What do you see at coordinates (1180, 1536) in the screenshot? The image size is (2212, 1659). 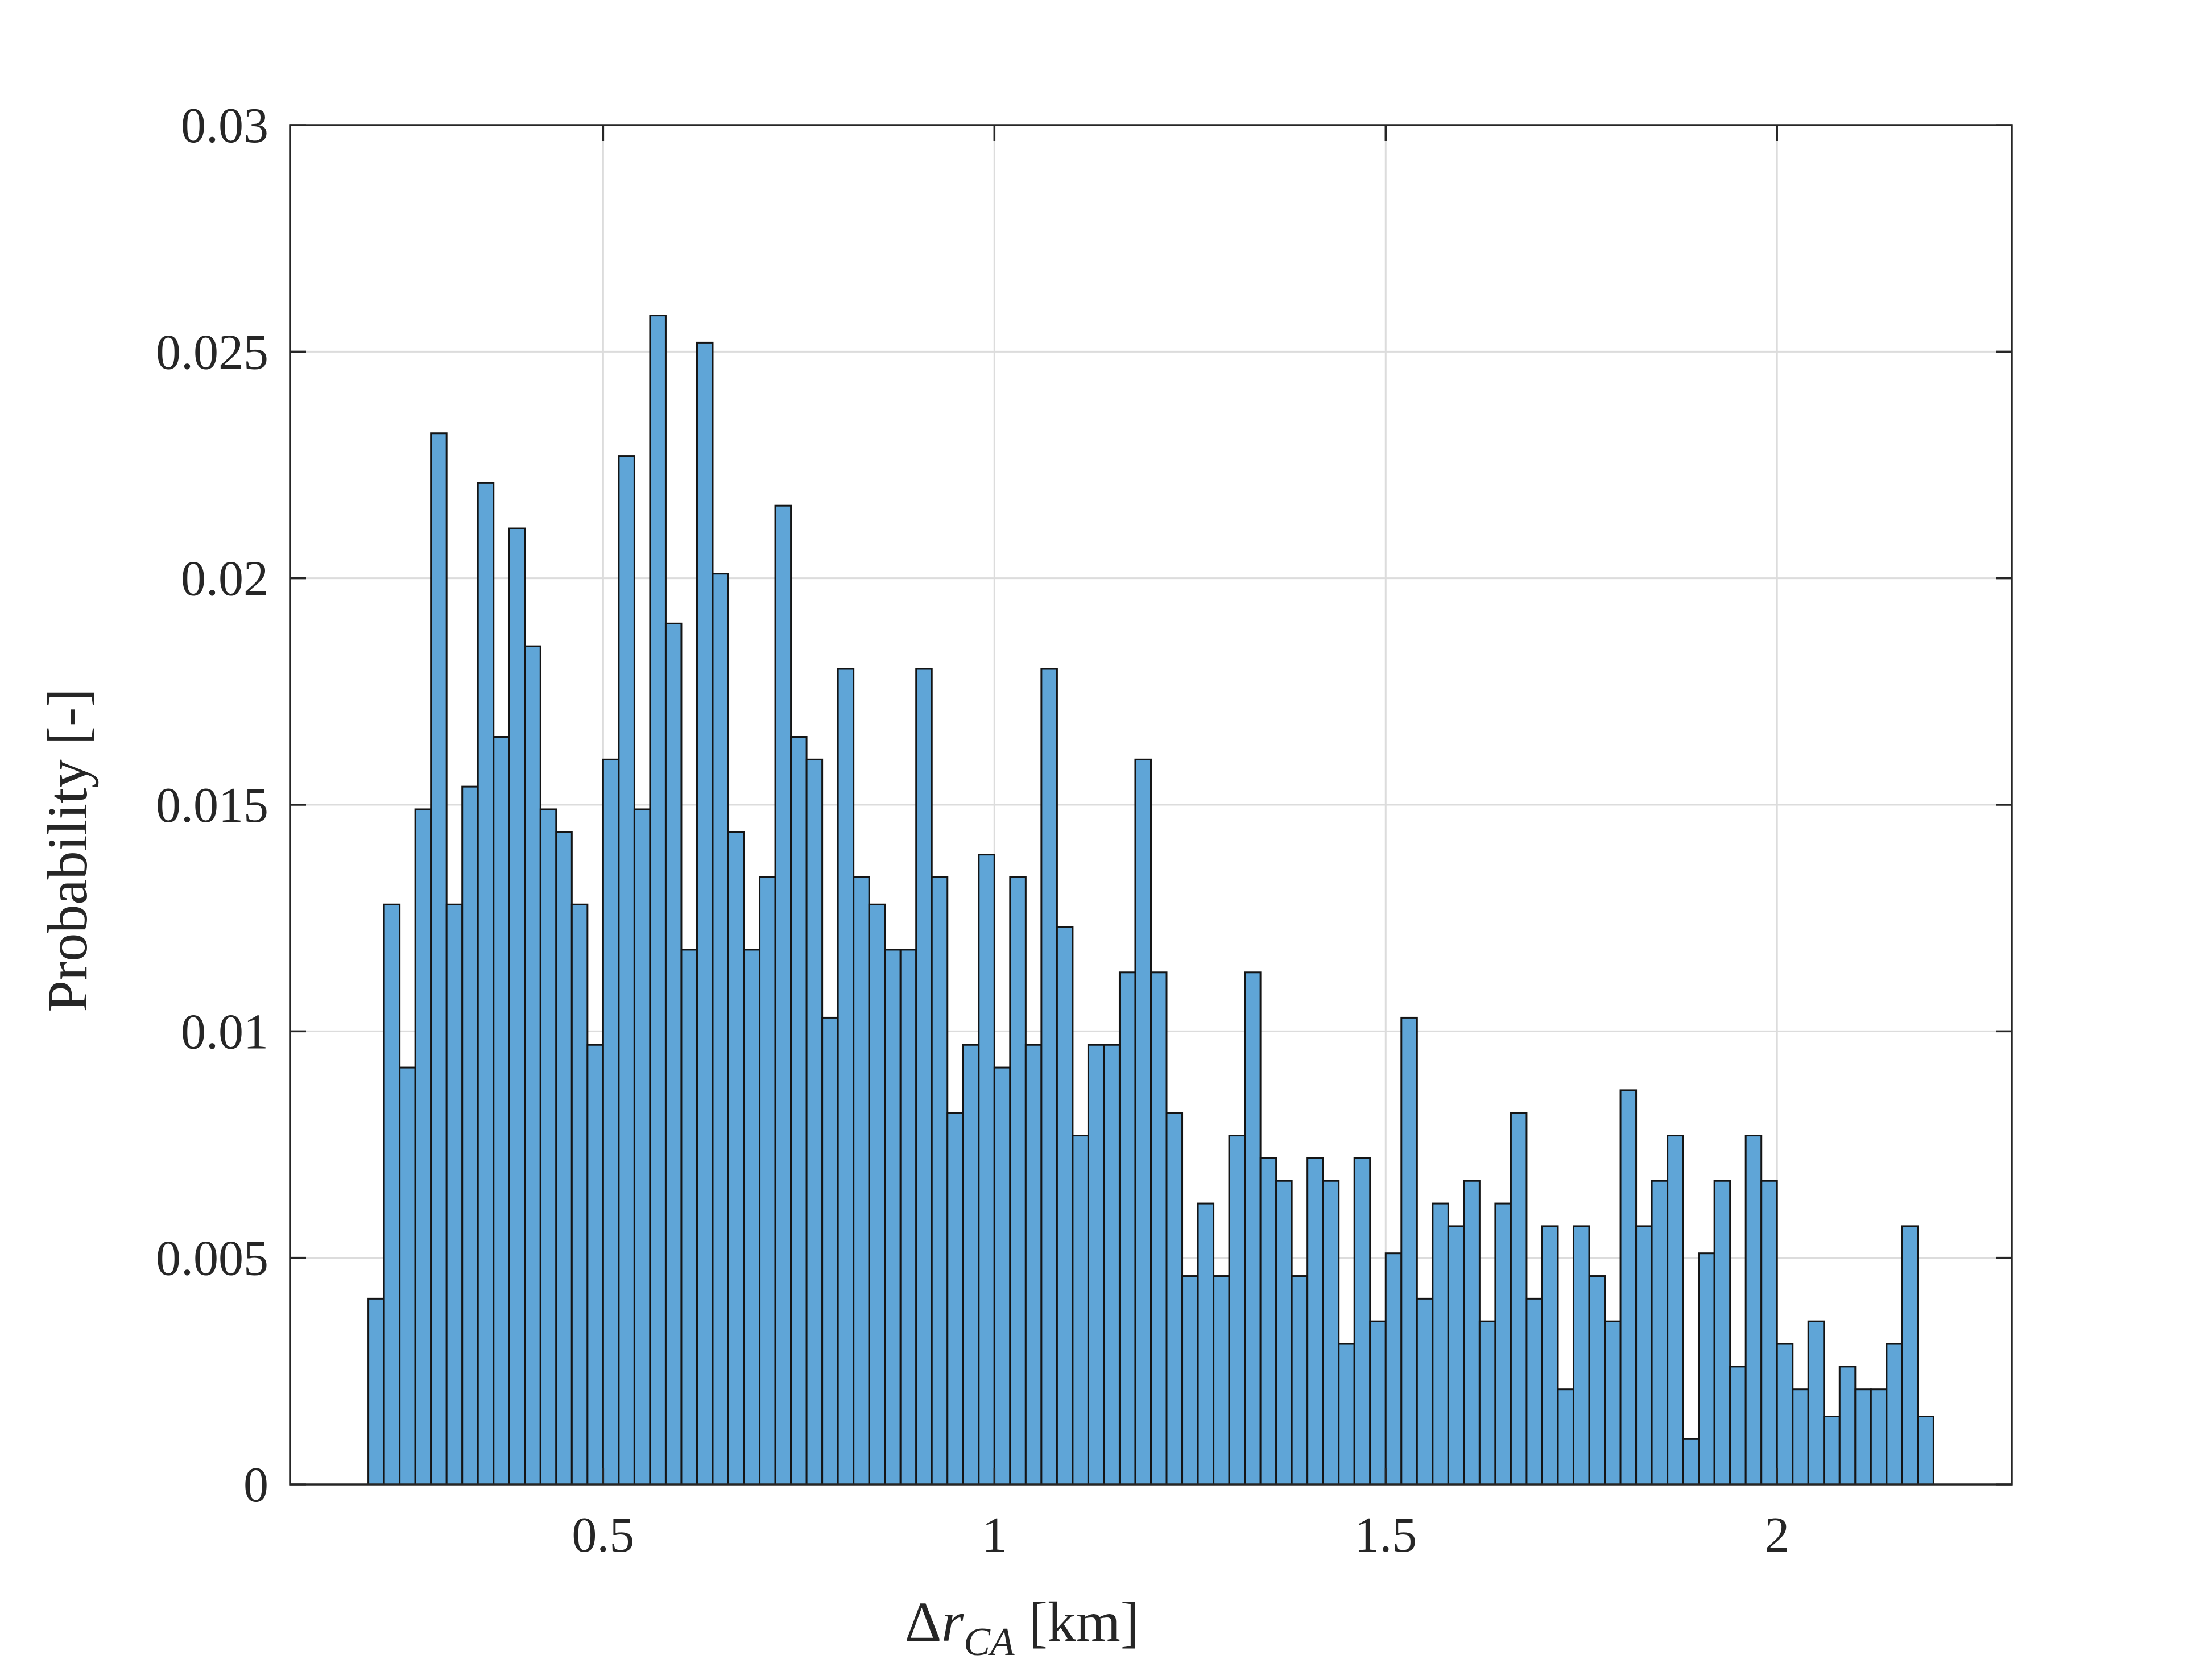 I see `x-tick-labels: 0.5 1 1.5 2` at bounding box center [1180, 1536].